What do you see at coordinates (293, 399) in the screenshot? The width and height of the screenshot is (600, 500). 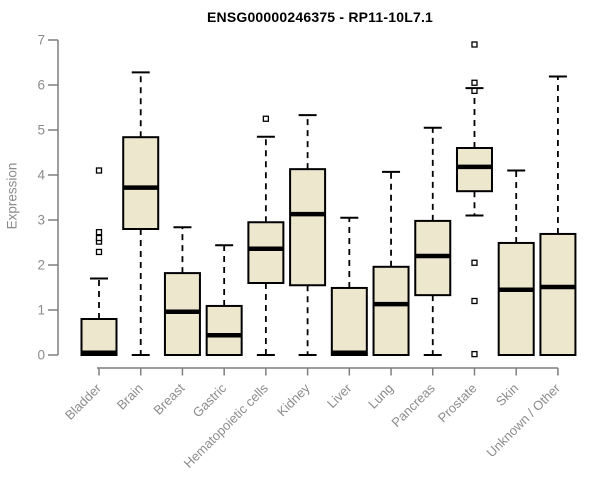 I see `x-axis-label-kidney: Kidney` at bounding box center [293, 399].